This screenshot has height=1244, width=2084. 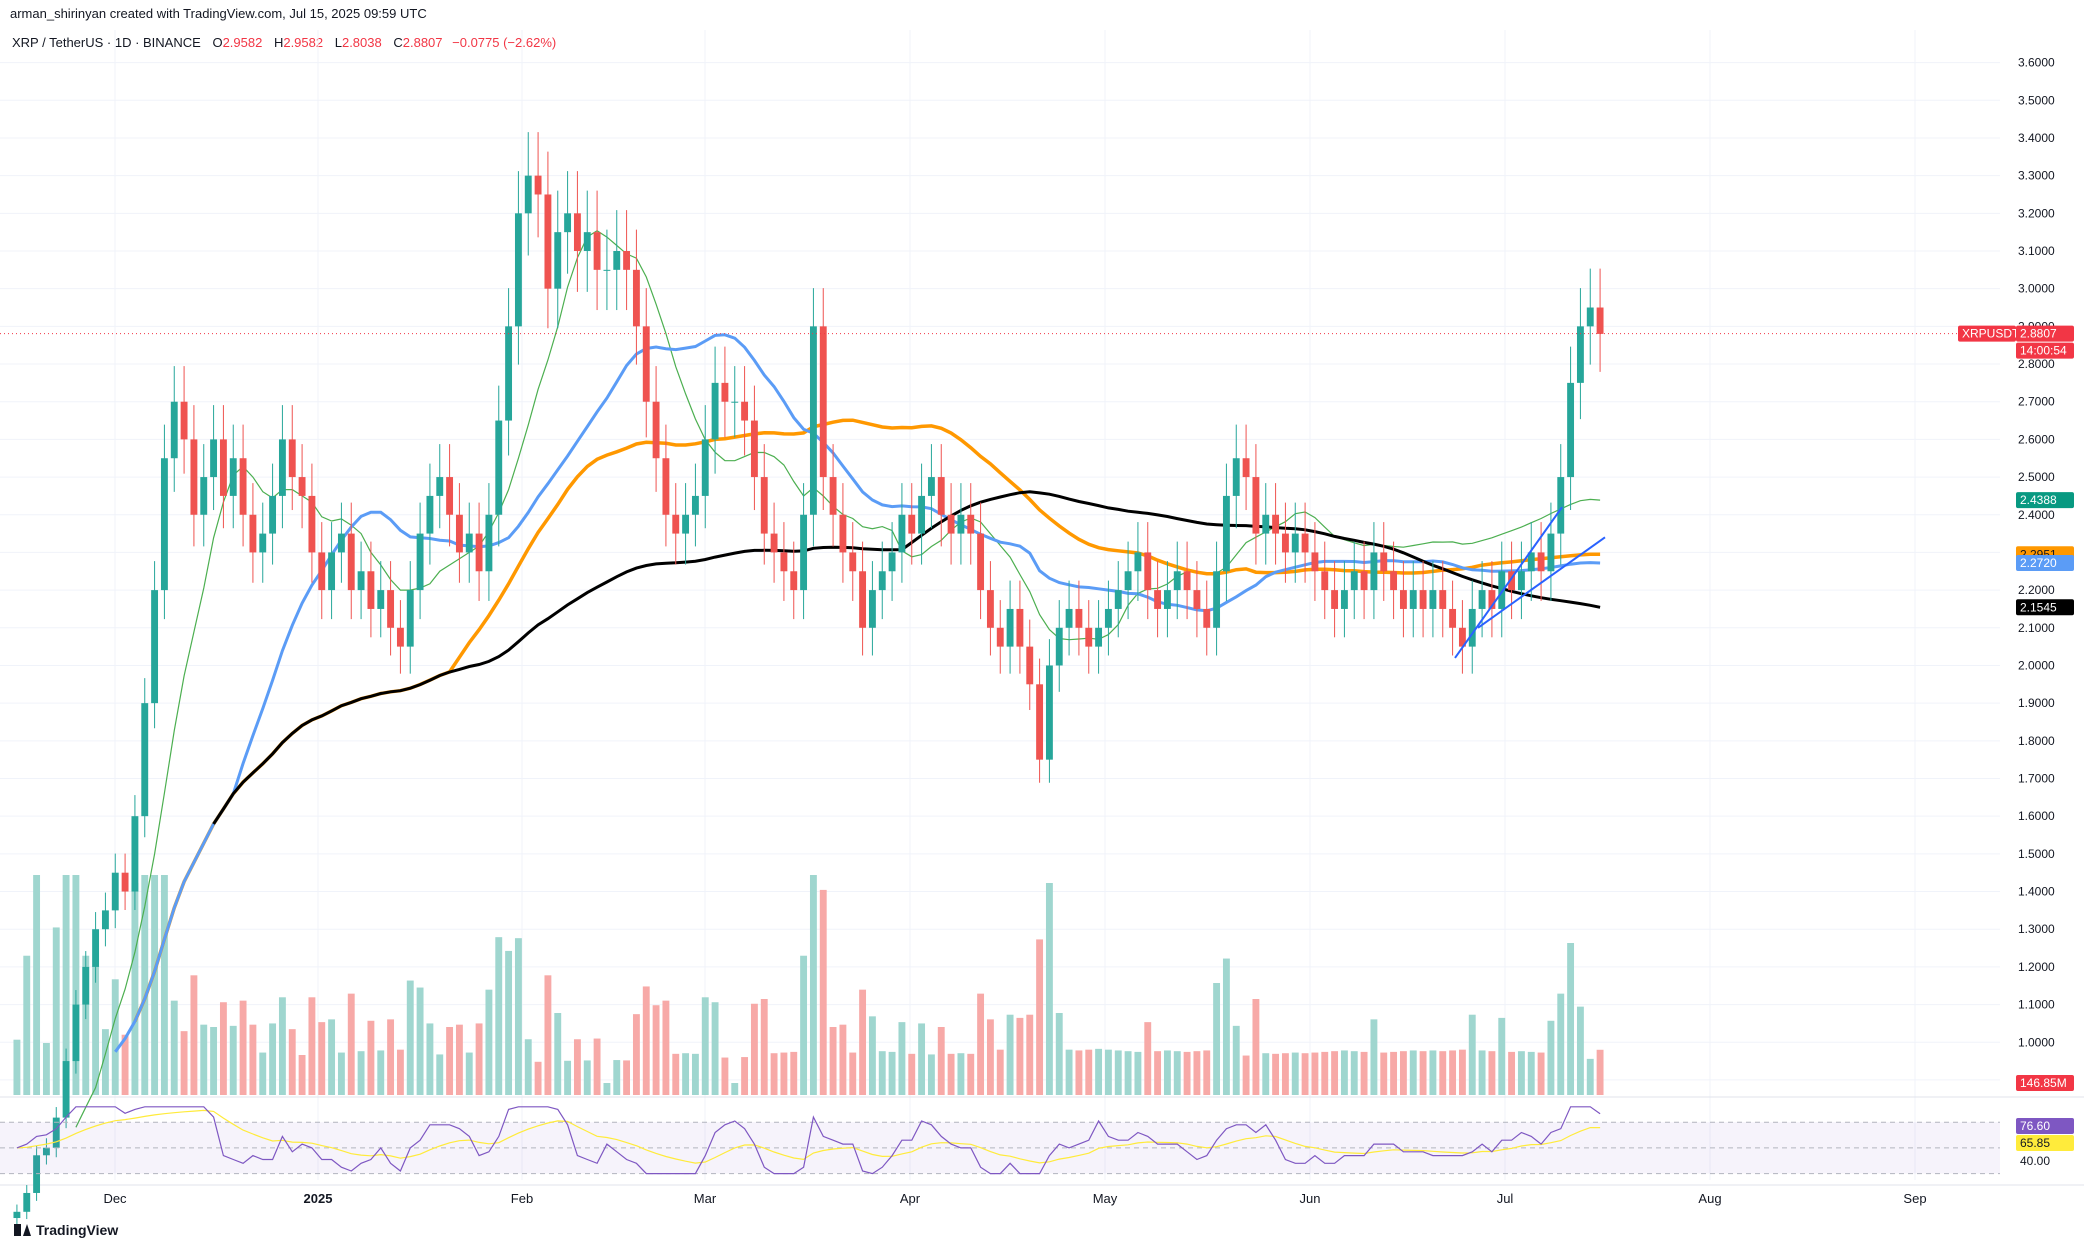 What do you see at coordinates (2036, 402) in the screenshot?
I see `price-tick-label: 2.7000` at bounding box center [2036, 402].